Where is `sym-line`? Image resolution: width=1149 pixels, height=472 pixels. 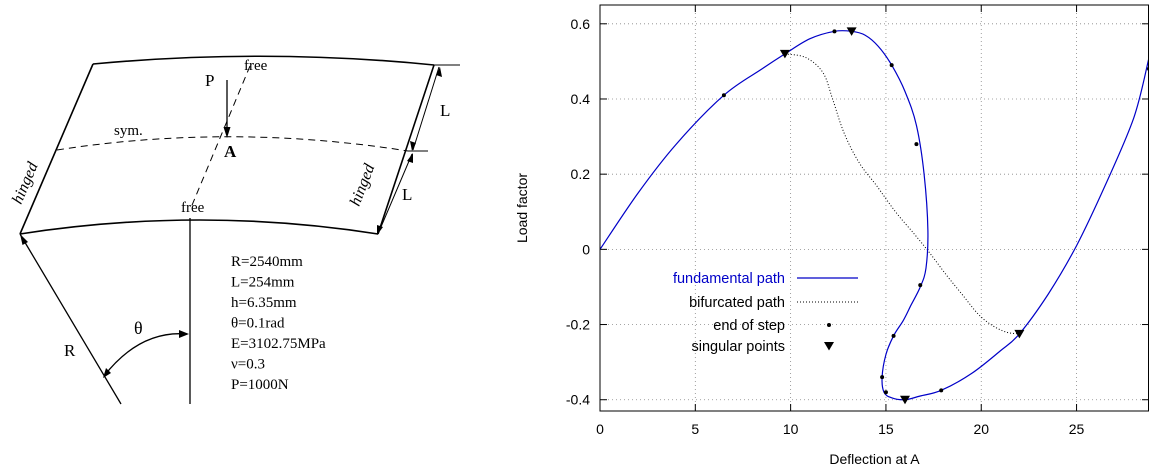
sym-line is located at coordinates (232, 144).